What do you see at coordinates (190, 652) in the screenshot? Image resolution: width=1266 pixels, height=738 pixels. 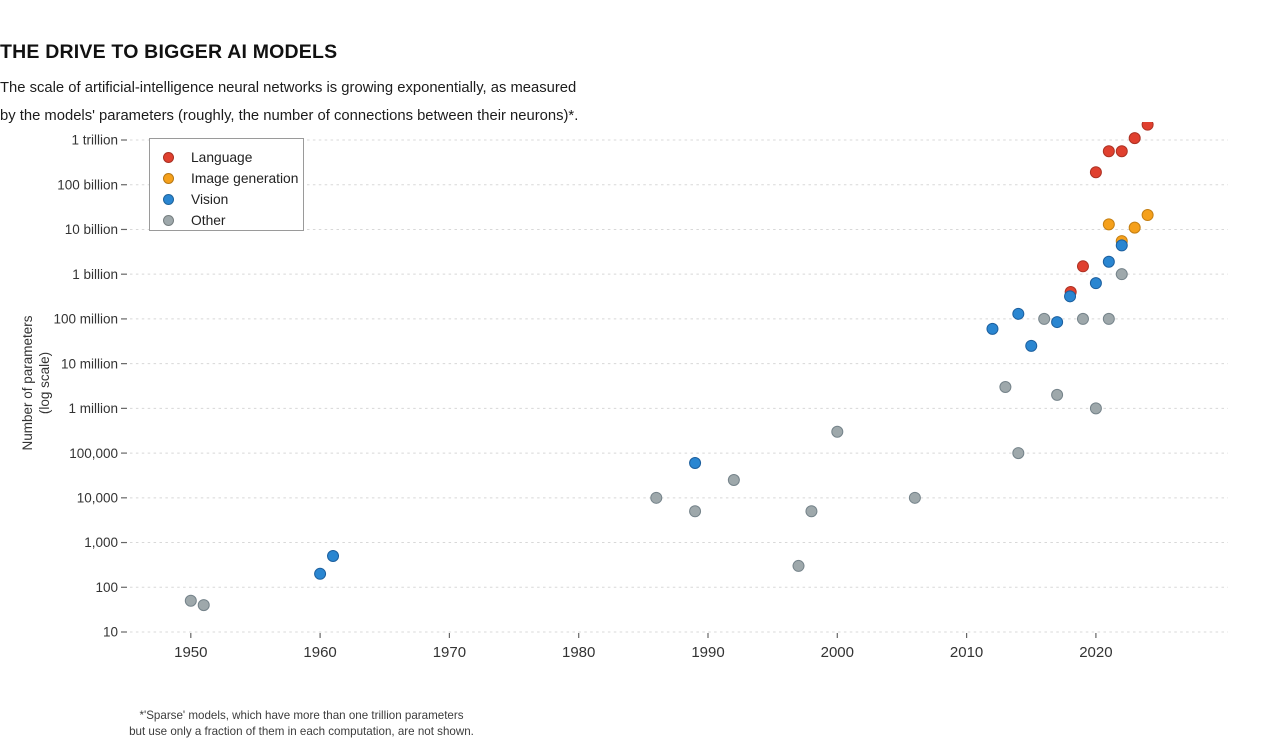 I see `x-tick-label: 1950` at bounding box center [190, 652].